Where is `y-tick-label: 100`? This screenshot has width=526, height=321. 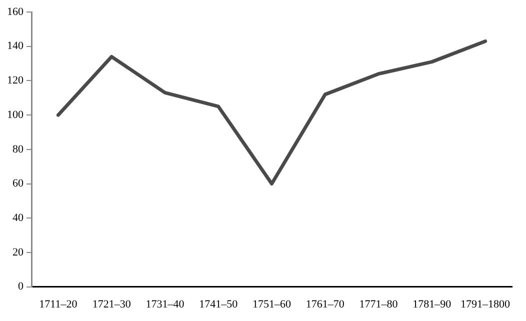 y-tick-label: 100 is located at coordinates (15, 114).